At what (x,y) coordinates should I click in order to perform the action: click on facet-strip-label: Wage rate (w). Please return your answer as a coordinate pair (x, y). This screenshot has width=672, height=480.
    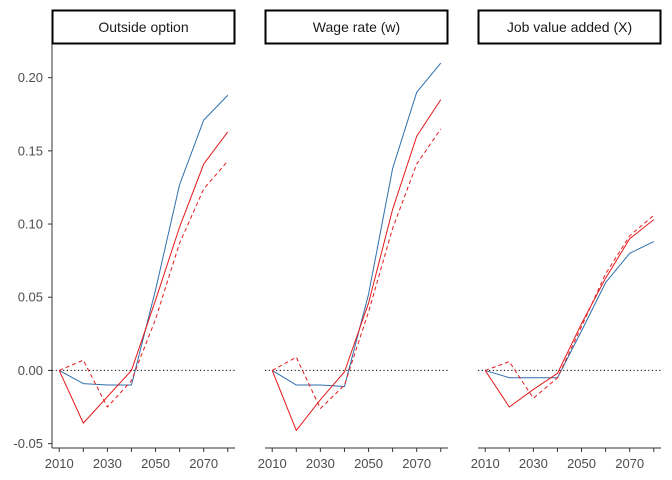
    Looking at the image, I should click on (356, 27).